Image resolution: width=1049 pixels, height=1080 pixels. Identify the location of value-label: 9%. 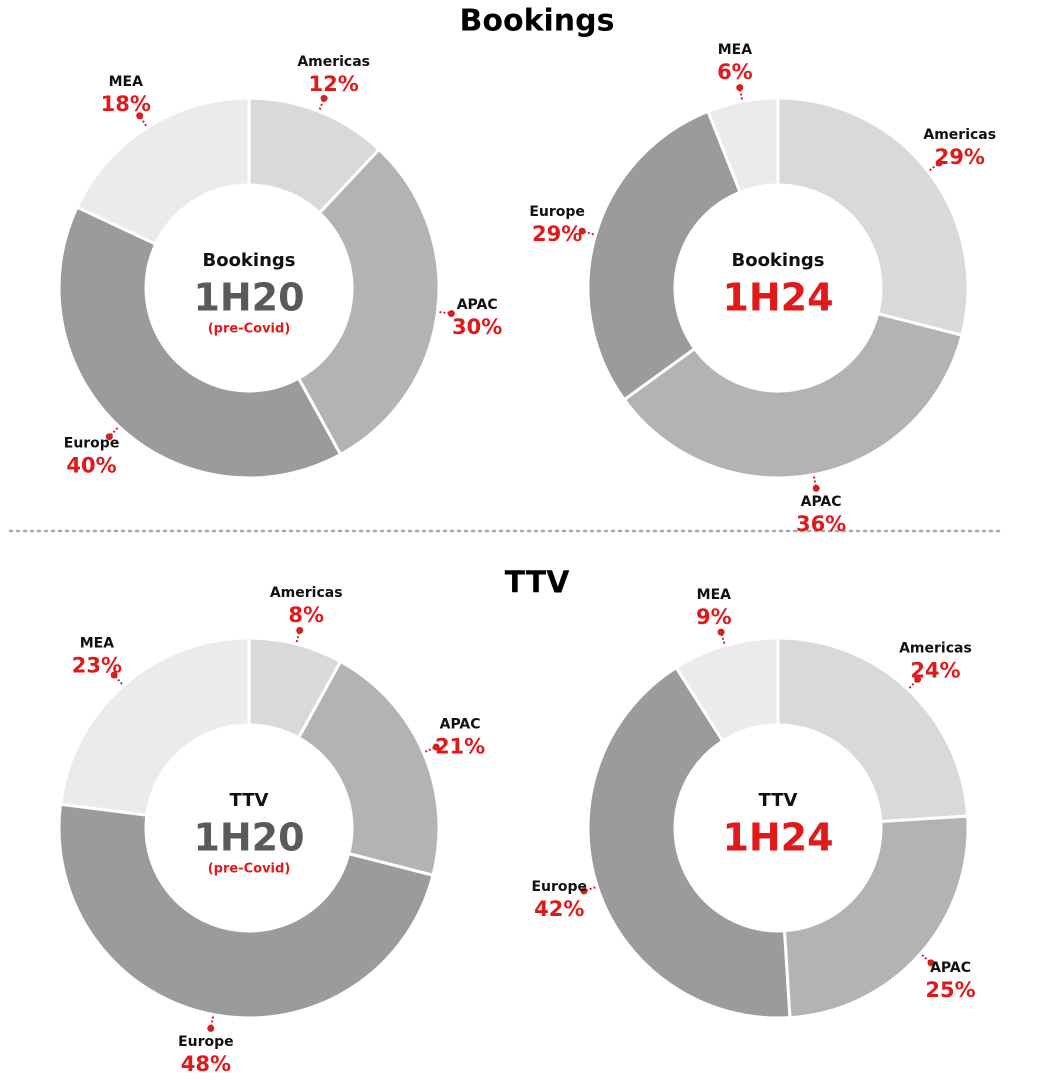
(714, 617).